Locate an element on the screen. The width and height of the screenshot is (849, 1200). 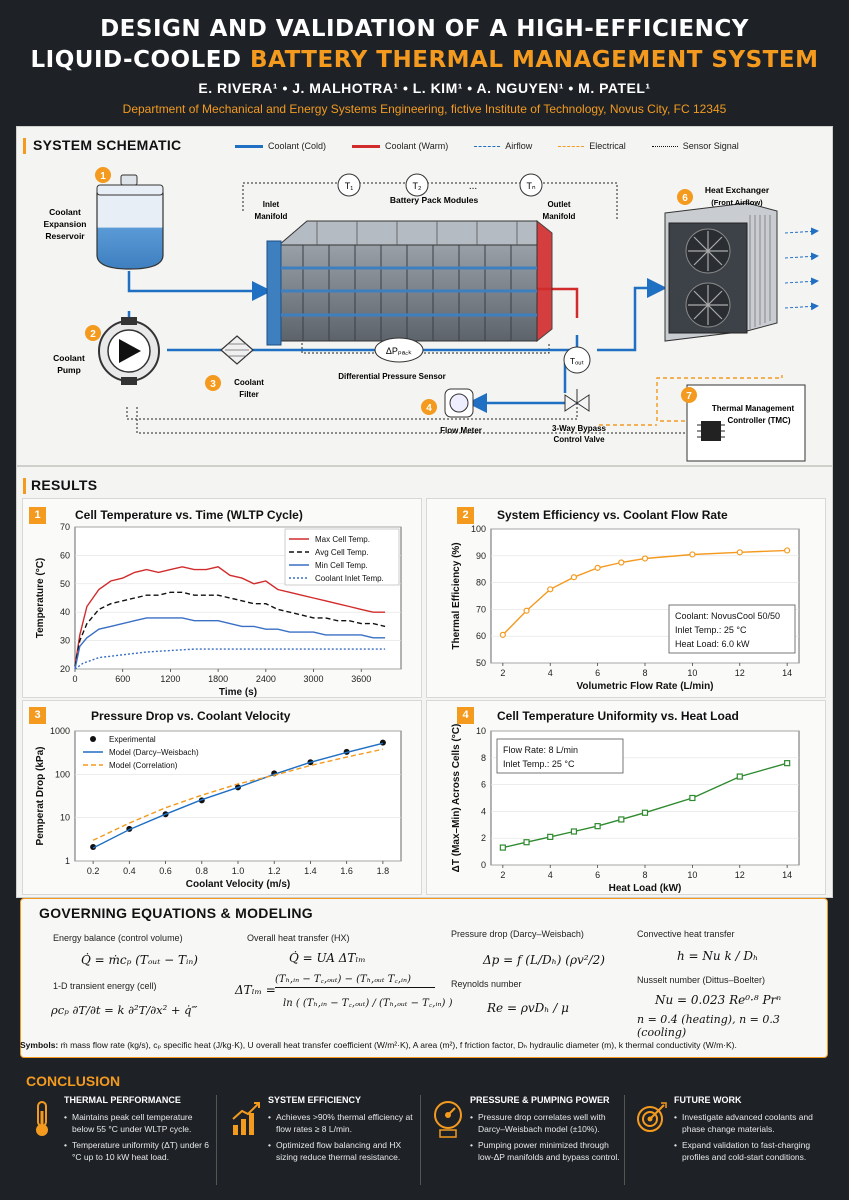
conclusion-head-2: SYSTEM EFFICIENCY is located at coordinates (315, 1100).